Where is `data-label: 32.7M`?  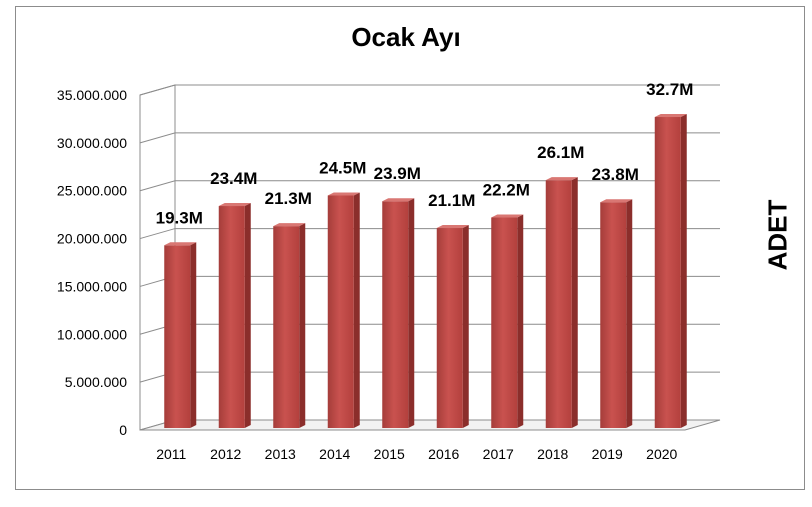 data-label: 32.7M is located at coordinates (669, 89).